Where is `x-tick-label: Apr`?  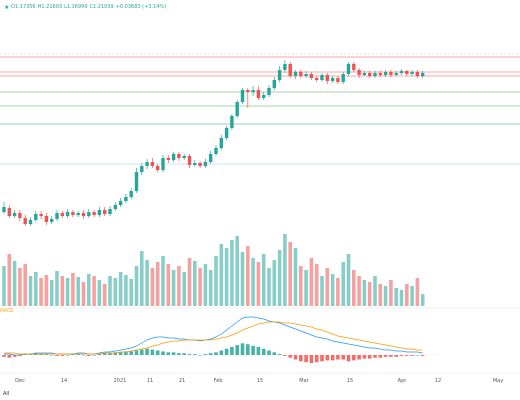 x-tick-label: Apr is located at coordinates (403, 381).